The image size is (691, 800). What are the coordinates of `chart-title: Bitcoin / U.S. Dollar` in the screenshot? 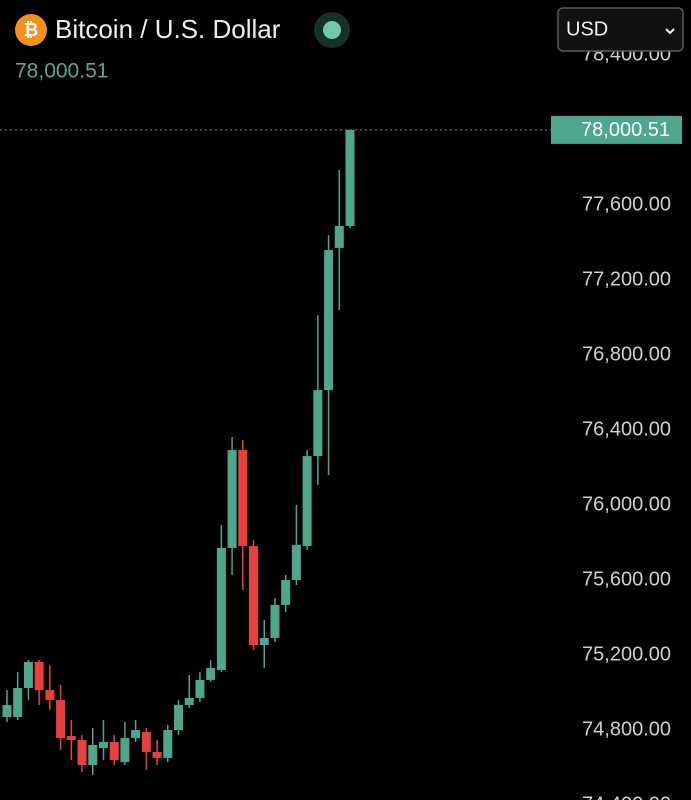 It's located at (168, 29).